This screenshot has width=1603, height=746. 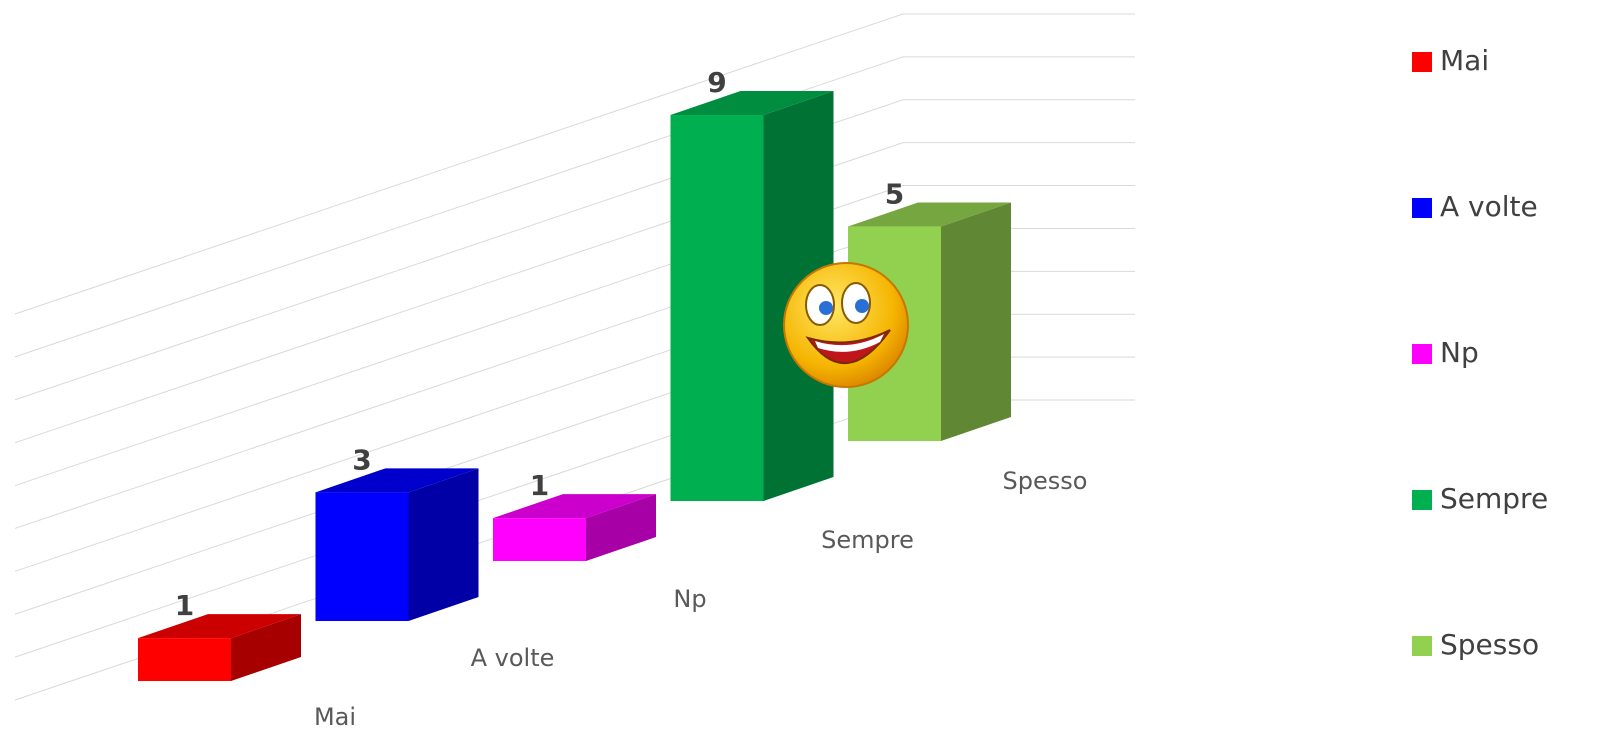 I want to click on legend-label: Mai, so click(x=1464, y=60).